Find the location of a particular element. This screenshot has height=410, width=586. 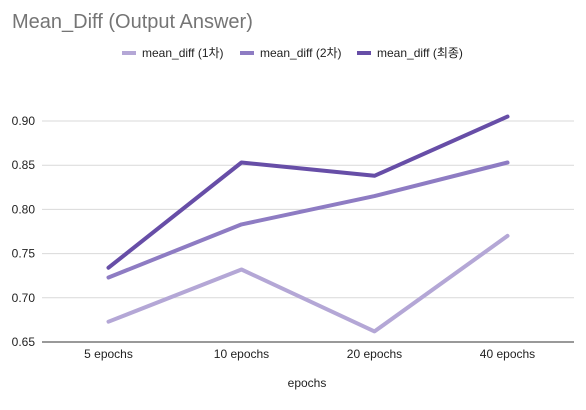

y-axis-ticks: 0.65 0.70 0.75 0.80 0.85 0.90 is located at coordinates (24, 231).